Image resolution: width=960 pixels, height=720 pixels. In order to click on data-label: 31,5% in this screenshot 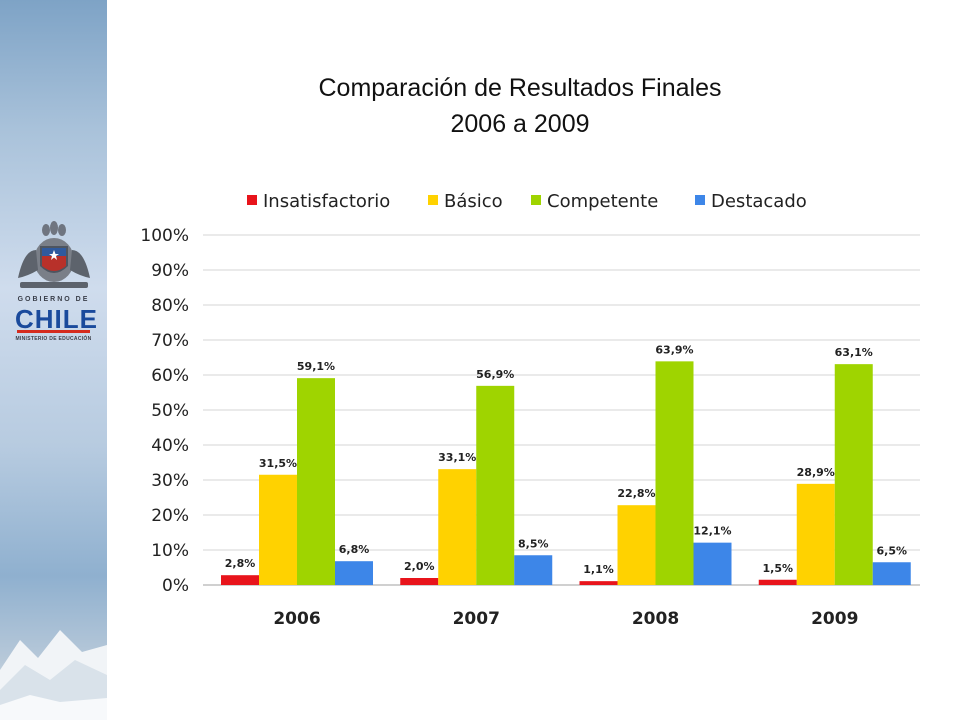, I will do `click(278, 463)`.